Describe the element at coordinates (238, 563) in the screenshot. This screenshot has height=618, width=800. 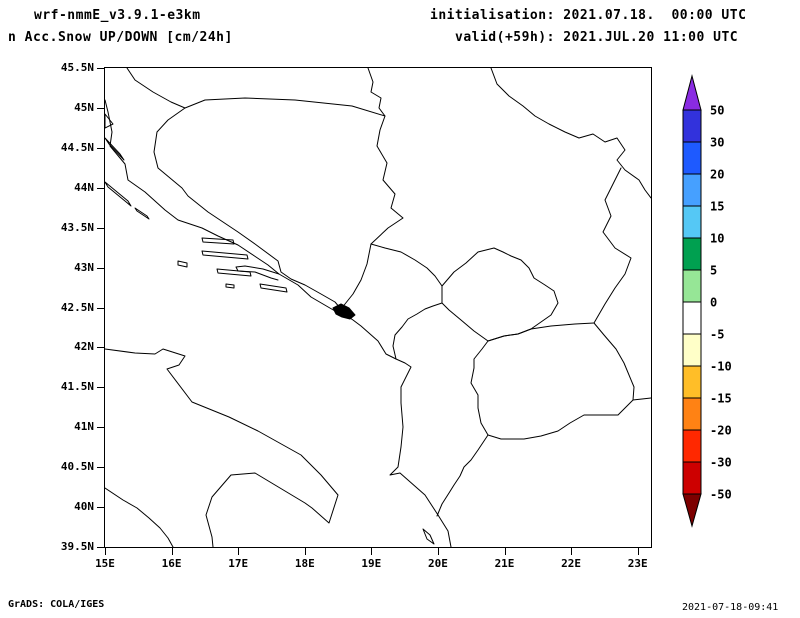
I see `lon-label: 17E` at that location.